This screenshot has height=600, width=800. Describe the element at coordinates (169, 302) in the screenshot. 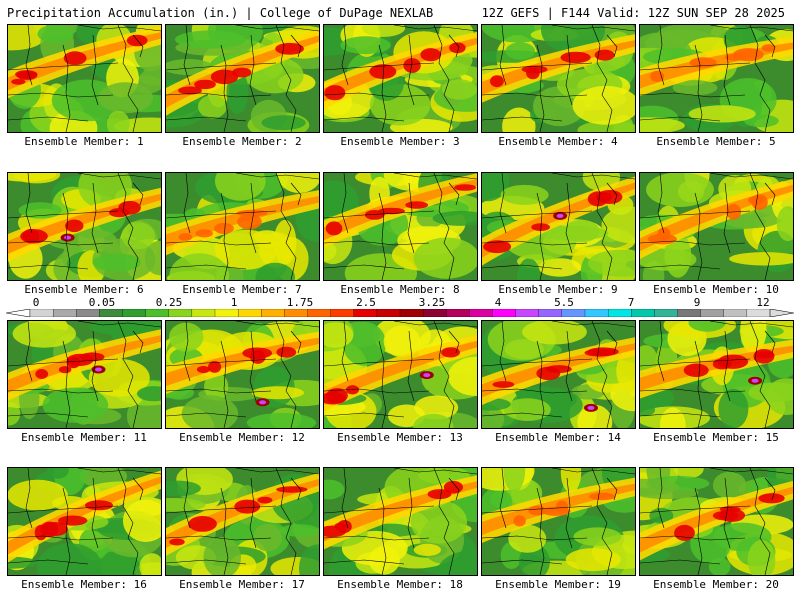

I see `colorbar-tick-label: 0.25` at that location.